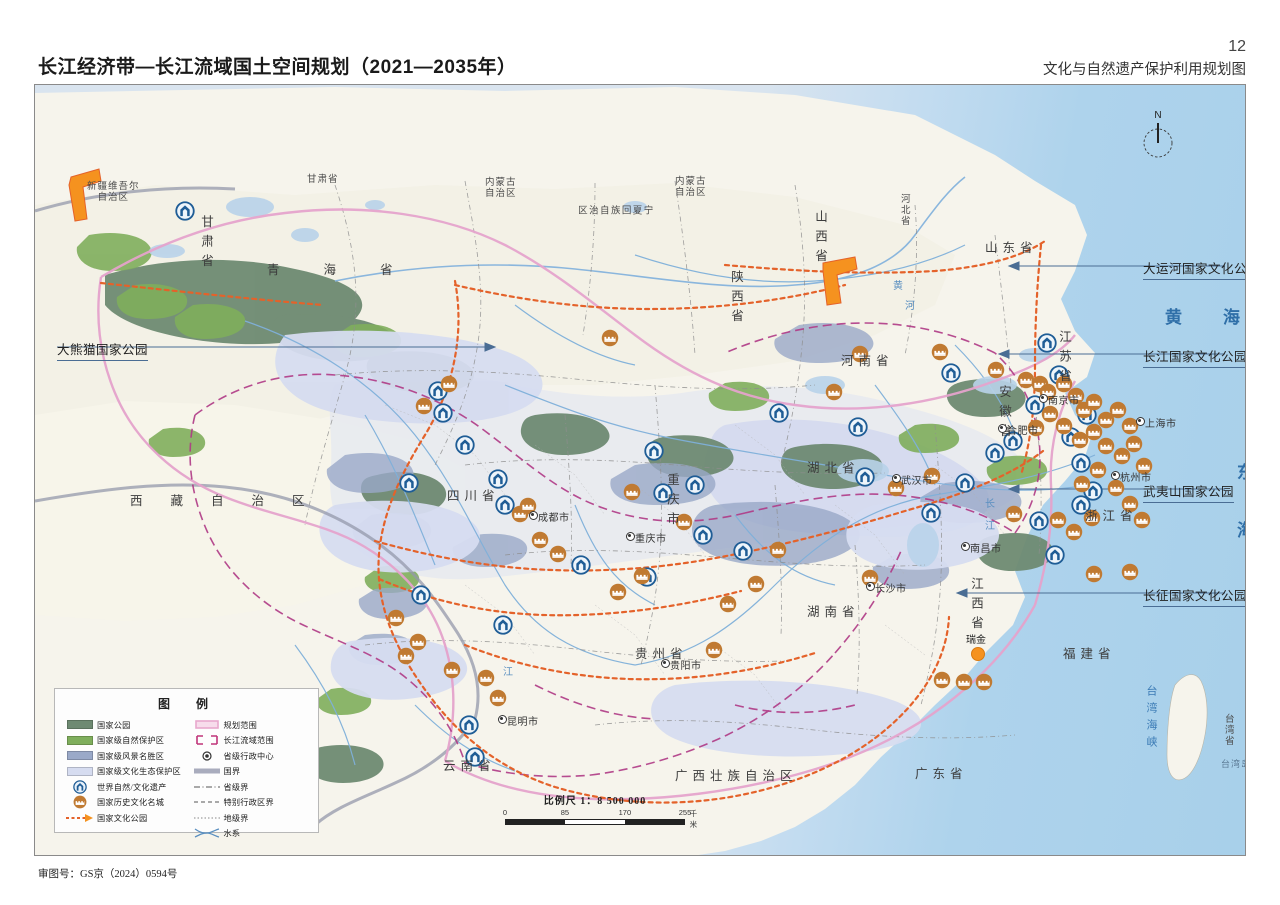 Image resolution: width=1280 pixels, height=905 pixels. I want to click on legend-item-right-4: 省级界, so click(250, 787).